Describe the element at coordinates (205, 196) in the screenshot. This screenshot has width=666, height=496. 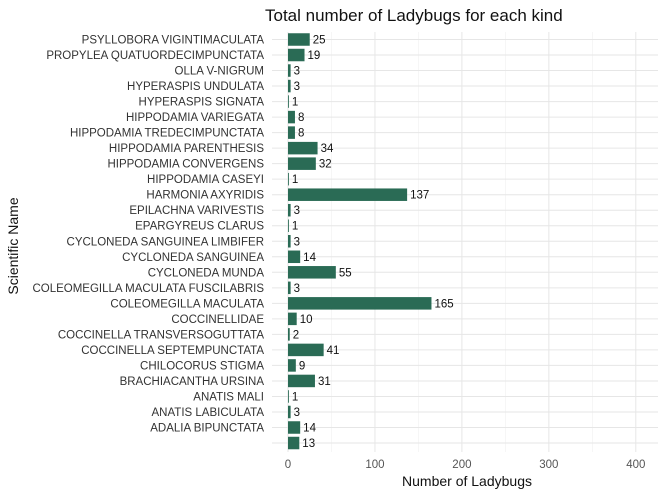
I see `category-label: HARMONIA AXYRIDIS` at that location.